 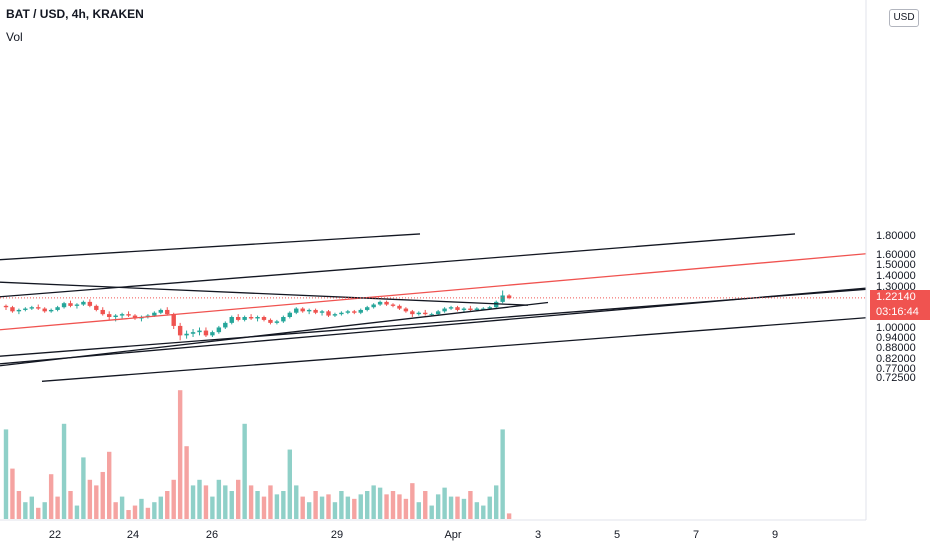 What do you see at coordinates (398, 265) in the screenshot?
I see `trendline-middle-channel` at bounding box center [398, 265].